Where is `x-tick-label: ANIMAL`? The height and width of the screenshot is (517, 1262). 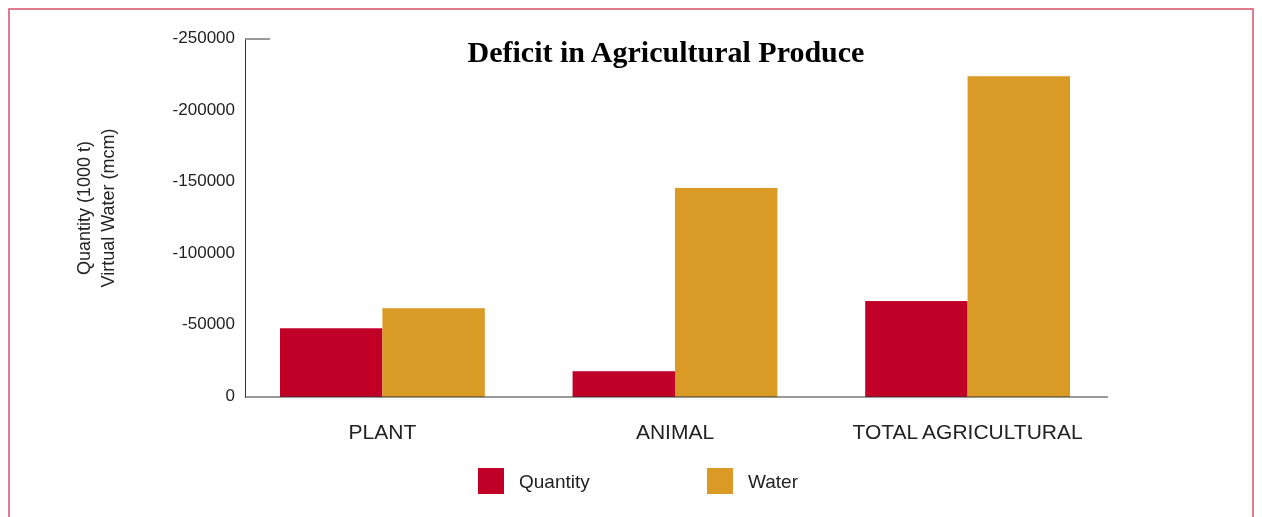
x-tick-label: ANIMAL is located at coordinates (675, 431).